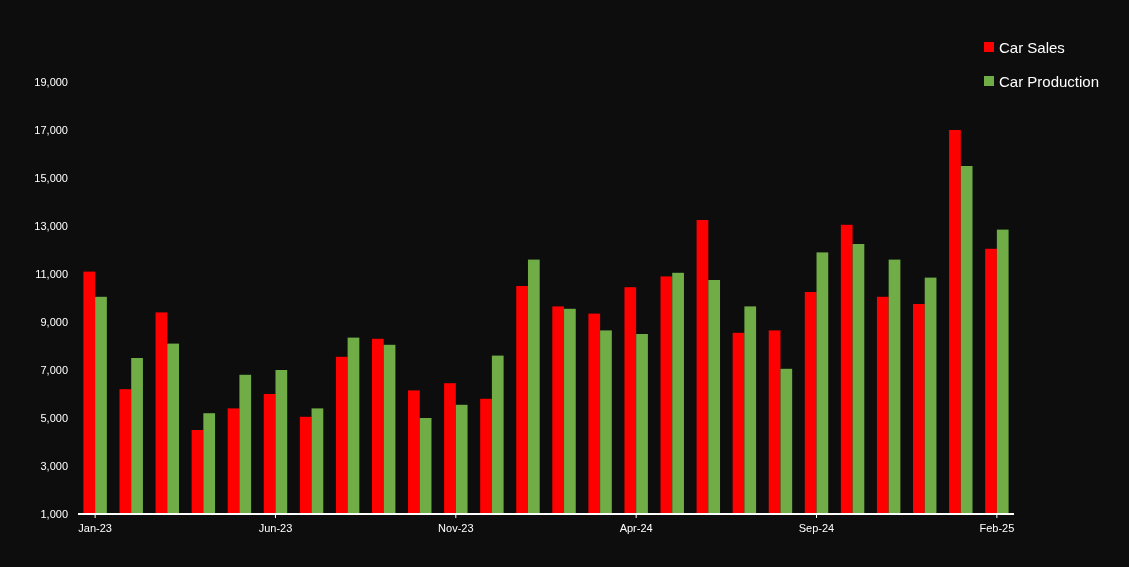 The height and width of the screenshot is (567, 1129). What do you see at coordinates (54, 321) in the screenshot?
I see `y-tick-label: 9,000` at bounding box center [54, 321].